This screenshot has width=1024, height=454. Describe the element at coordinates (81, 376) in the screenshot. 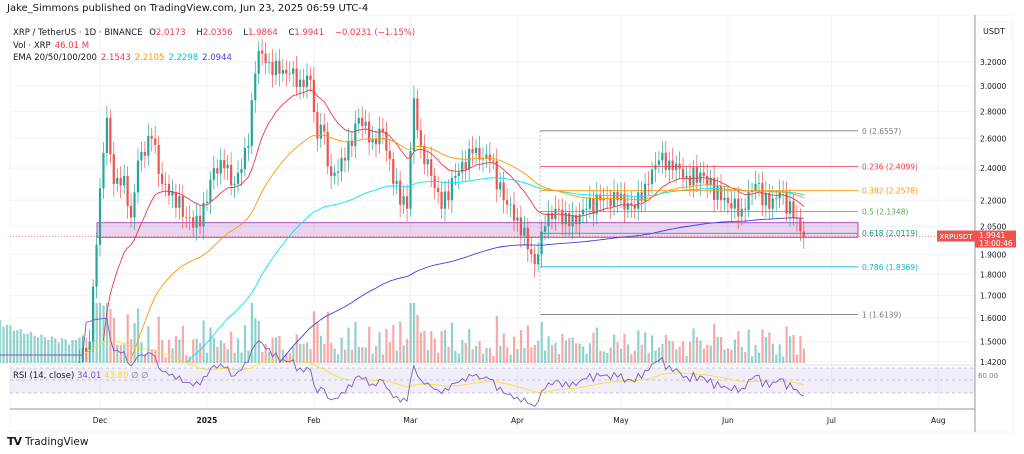

I see `rsi-legend: RSI (14, close) 34.01 43.80 ∅ ∅` at that location.